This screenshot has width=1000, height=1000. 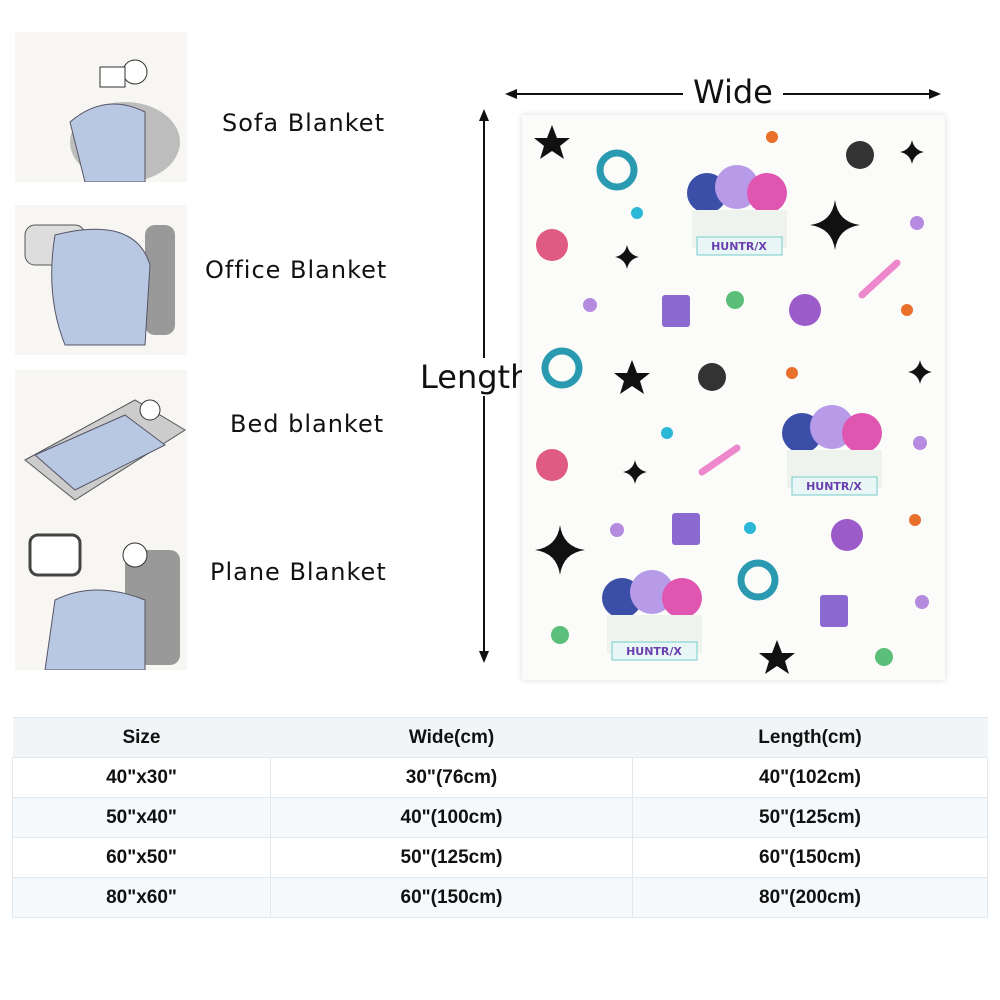 I want to click on table-cell: 40"(100cm), so click(x=451, y=817).